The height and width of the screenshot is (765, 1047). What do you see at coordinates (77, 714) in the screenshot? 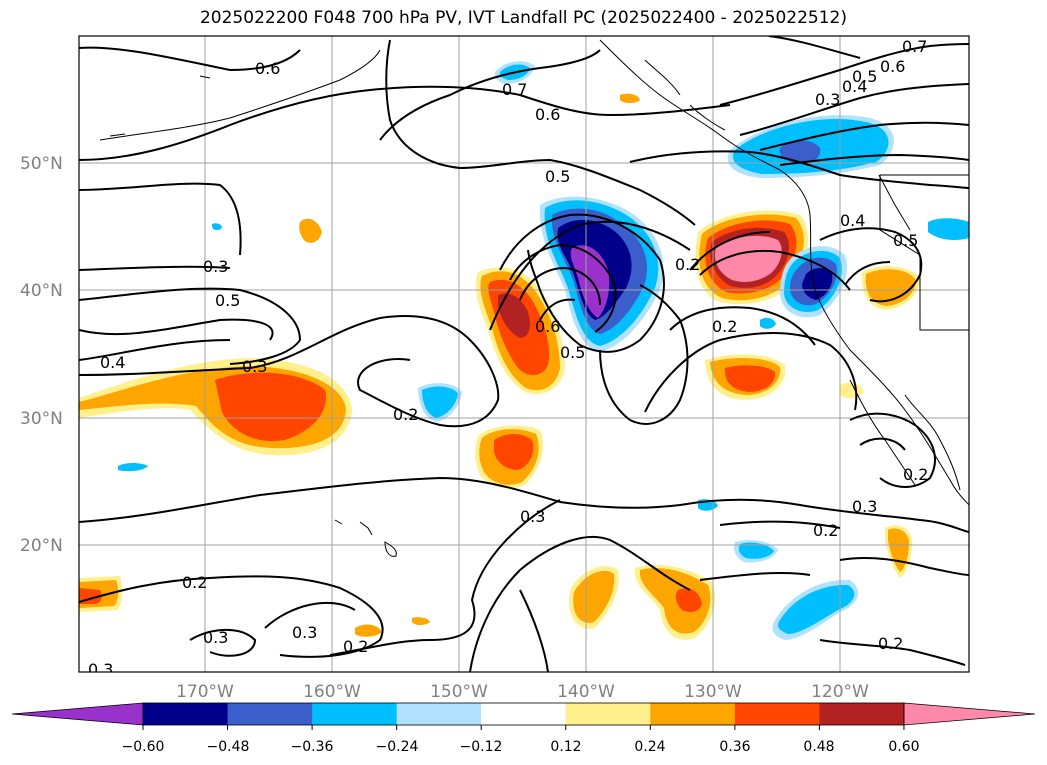
I see `colorbar-extend-min` at bounding box center [77, 714].